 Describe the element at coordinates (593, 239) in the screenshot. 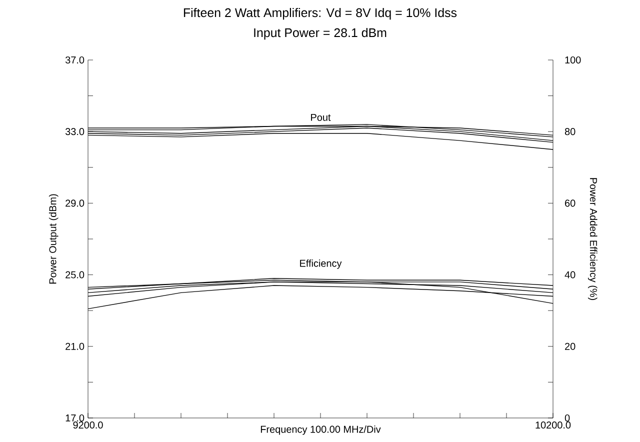

I see `y2-axis-title: Power Added Efficiency (%)` at that location.